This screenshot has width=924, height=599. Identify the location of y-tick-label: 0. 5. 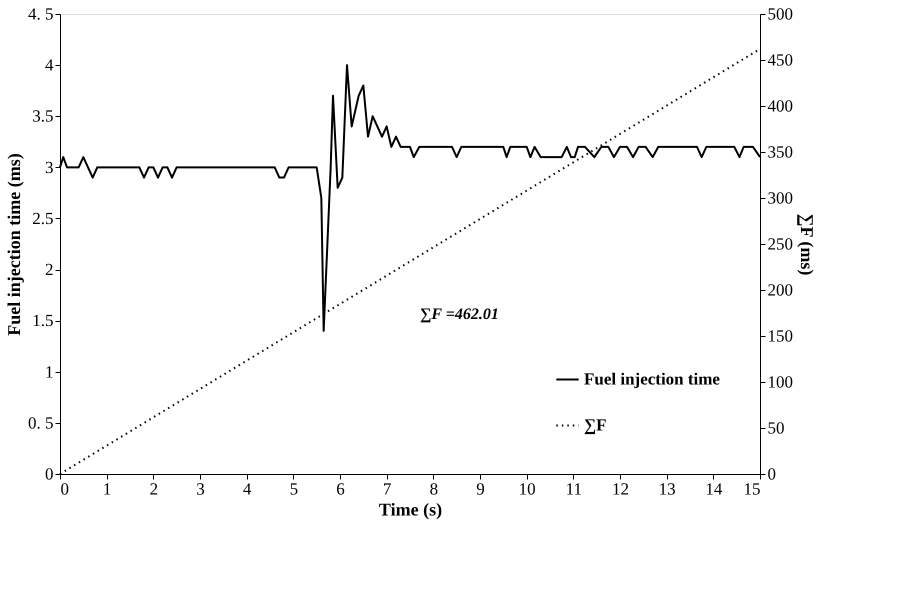
(41, 422).